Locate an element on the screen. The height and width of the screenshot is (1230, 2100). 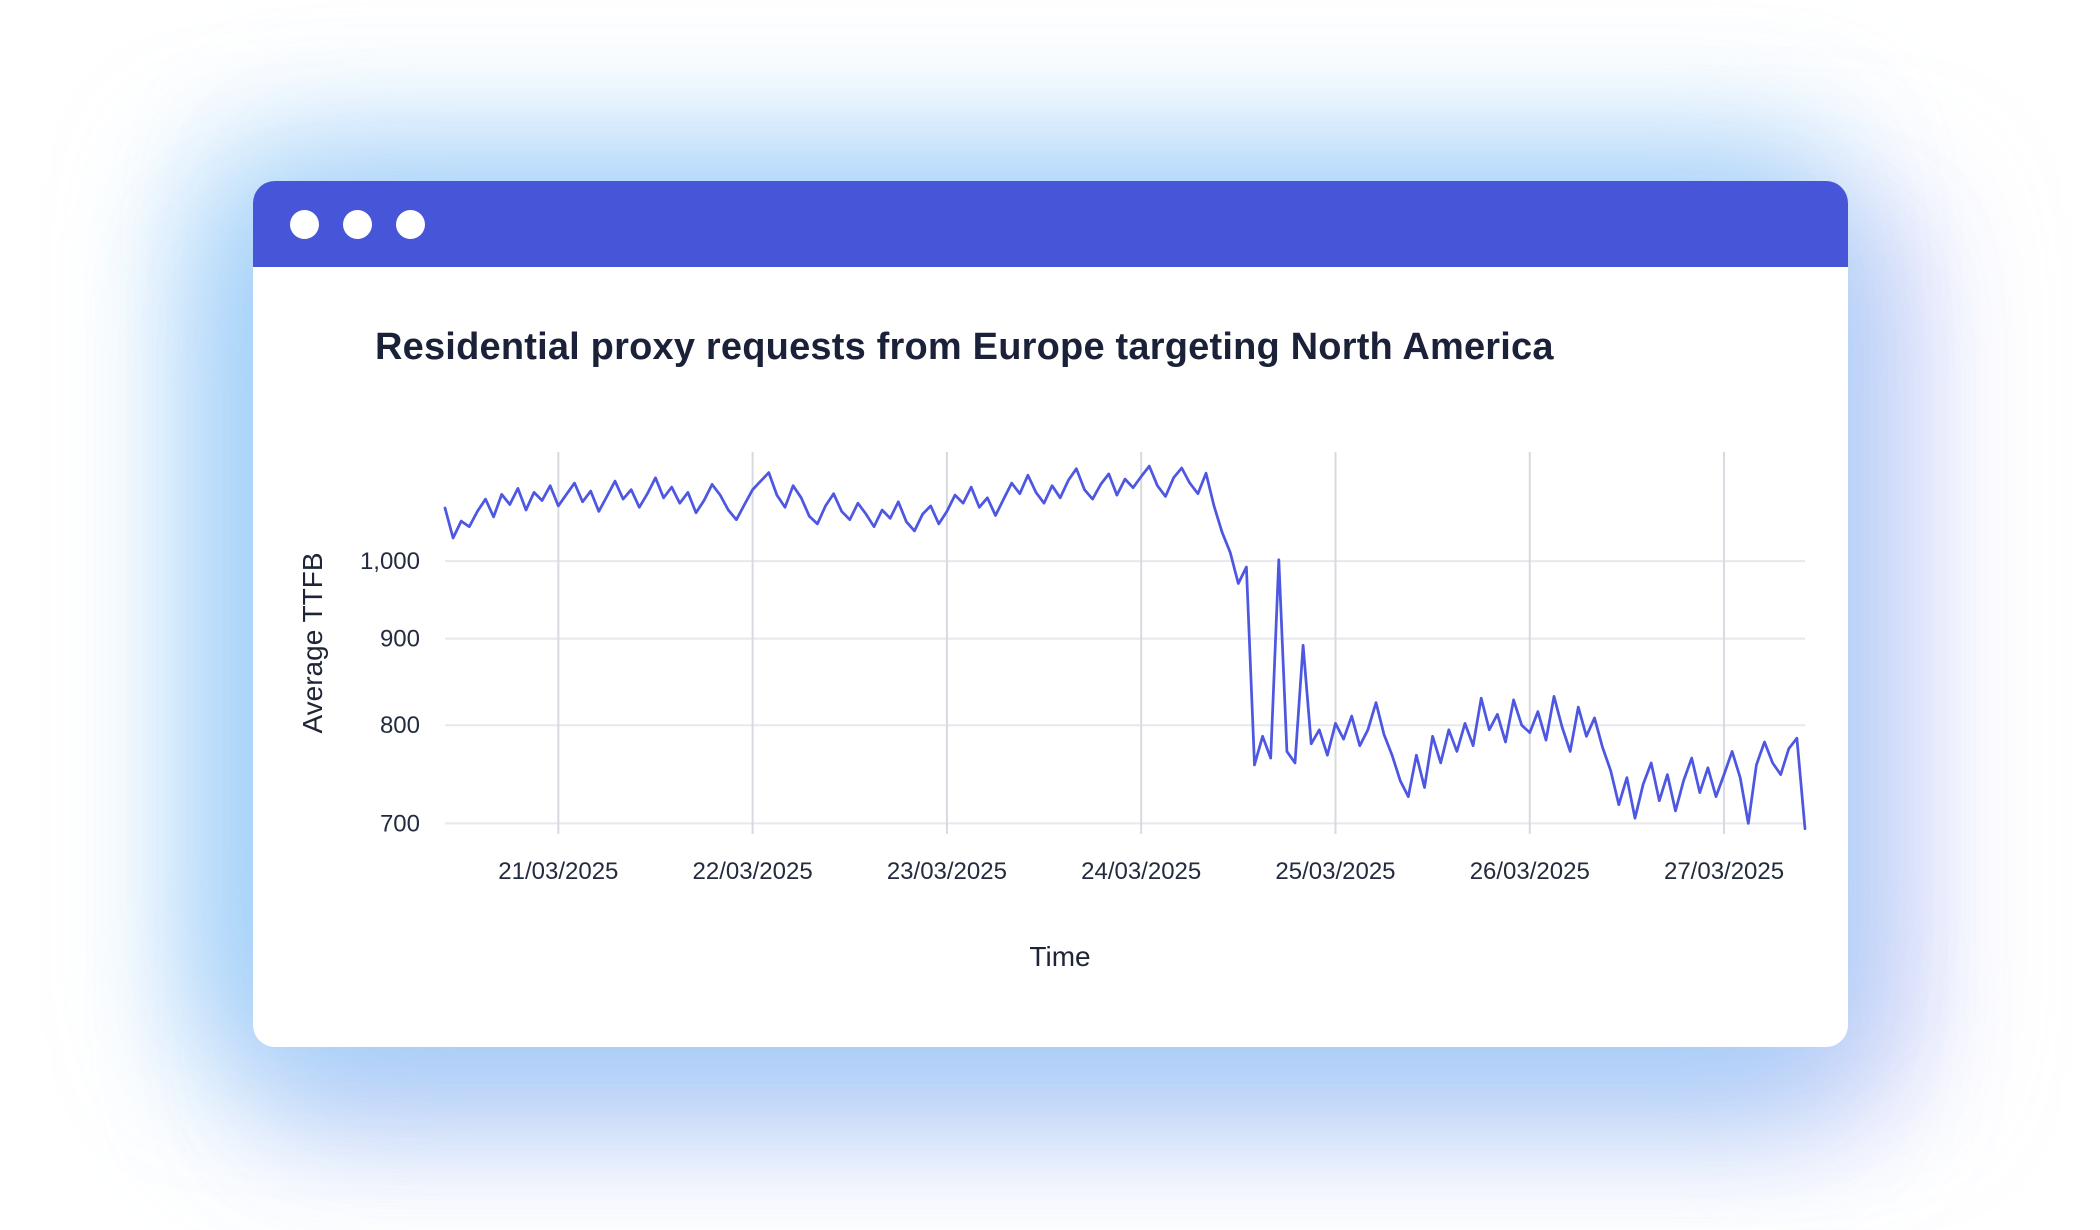
x-tick-label: 22/03/2025 is located at coordinates (753, 871).